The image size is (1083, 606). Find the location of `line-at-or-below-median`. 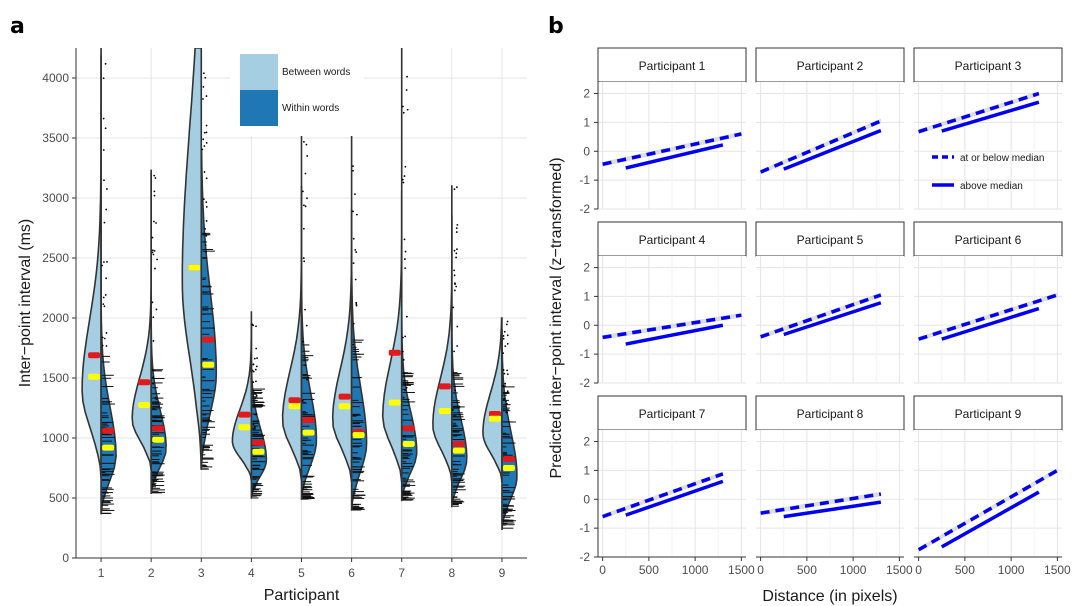

line-at-or-below-median is located at coordinates (663, 495).